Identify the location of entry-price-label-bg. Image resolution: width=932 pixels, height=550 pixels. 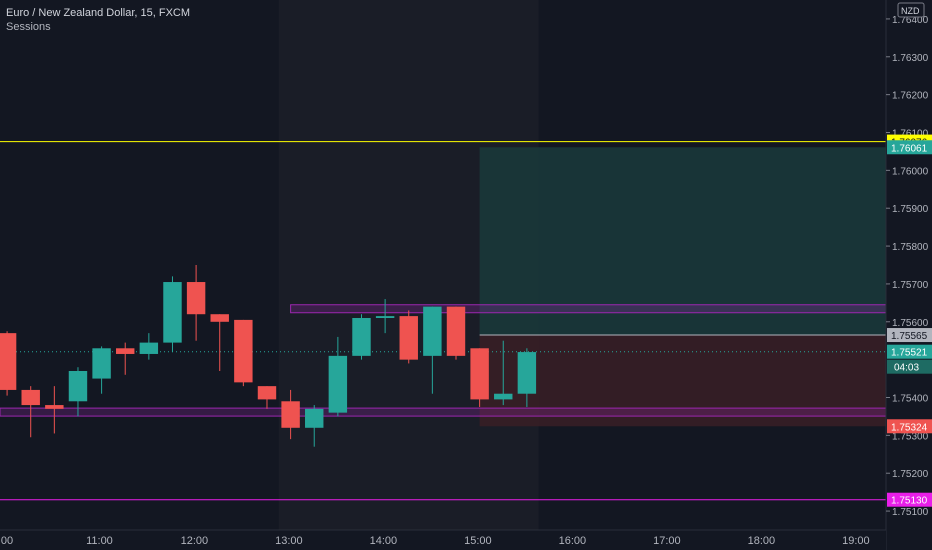
(909, 335).